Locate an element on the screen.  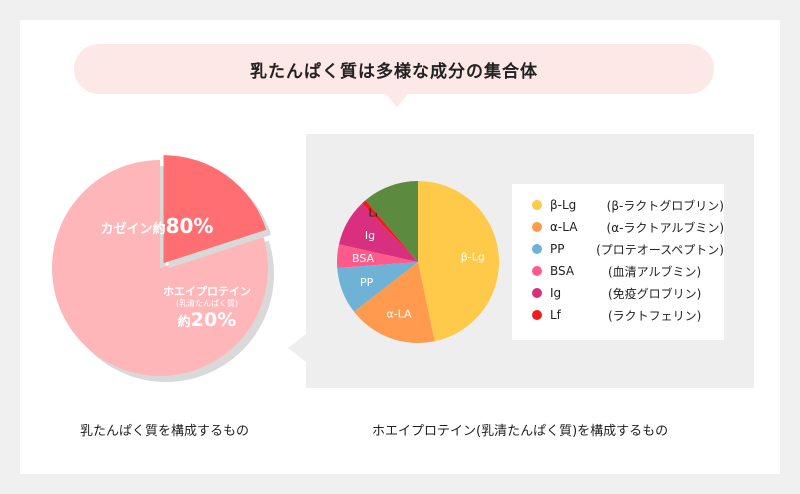
whey-component-slice-PP is located at coordinates (377, 287).